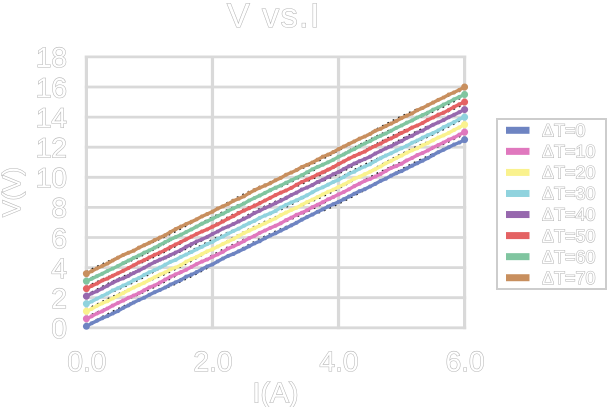 This screenshot has height=407, width=612. Describe the element at coordinates (59, 208) in the screenshot. I see `svg-text: 8` at that location.